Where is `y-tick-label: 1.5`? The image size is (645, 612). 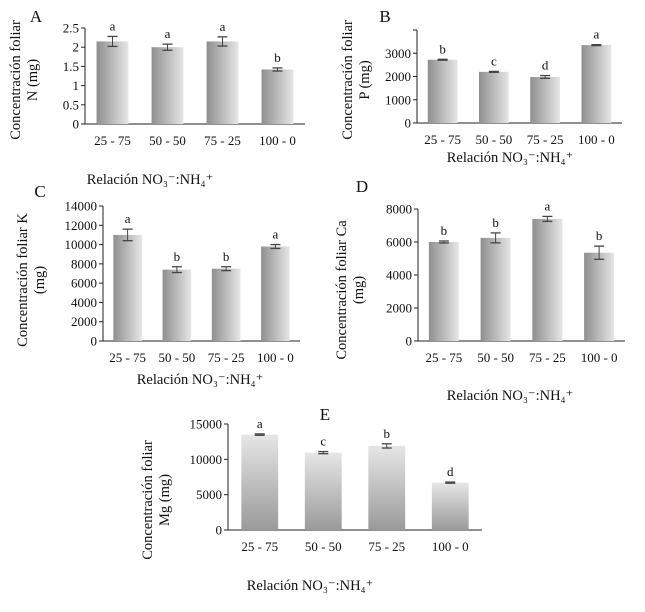 y-tick-label: 1.5 is located at coordinates (71, 66).